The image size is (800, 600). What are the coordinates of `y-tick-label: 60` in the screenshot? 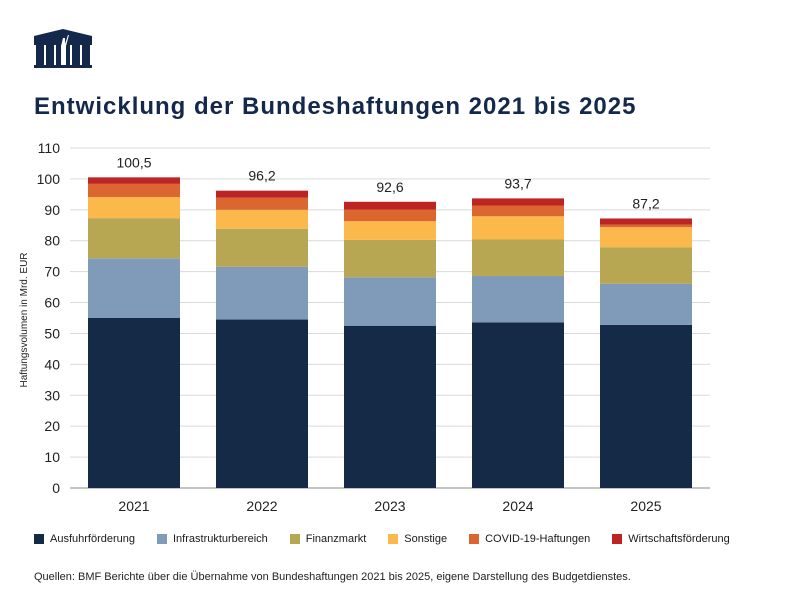 It's located at (52, 303).